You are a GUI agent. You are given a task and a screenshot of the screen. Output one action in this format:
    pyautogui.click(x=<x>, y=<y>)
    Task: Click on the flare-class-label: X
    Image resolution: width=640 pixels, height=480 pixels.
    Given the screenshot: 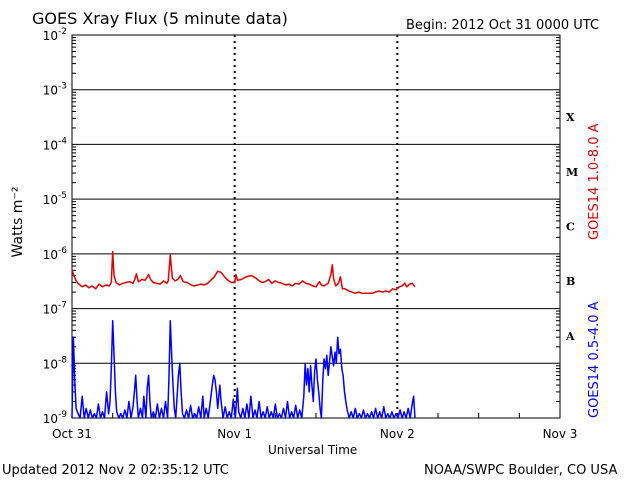 What is the action you would take?
    pyautogui.click(x=570, y=117)
    